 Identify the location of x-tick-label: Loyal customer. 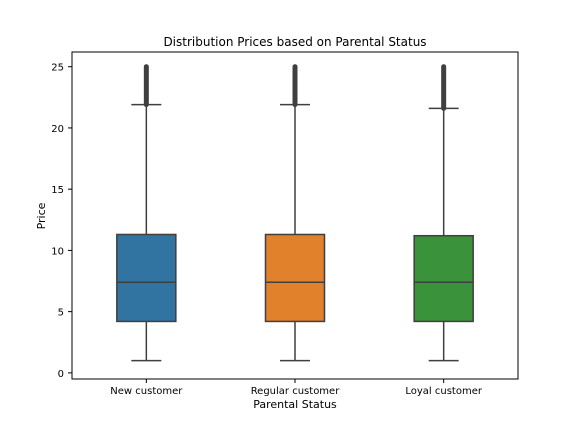
(443, 391).